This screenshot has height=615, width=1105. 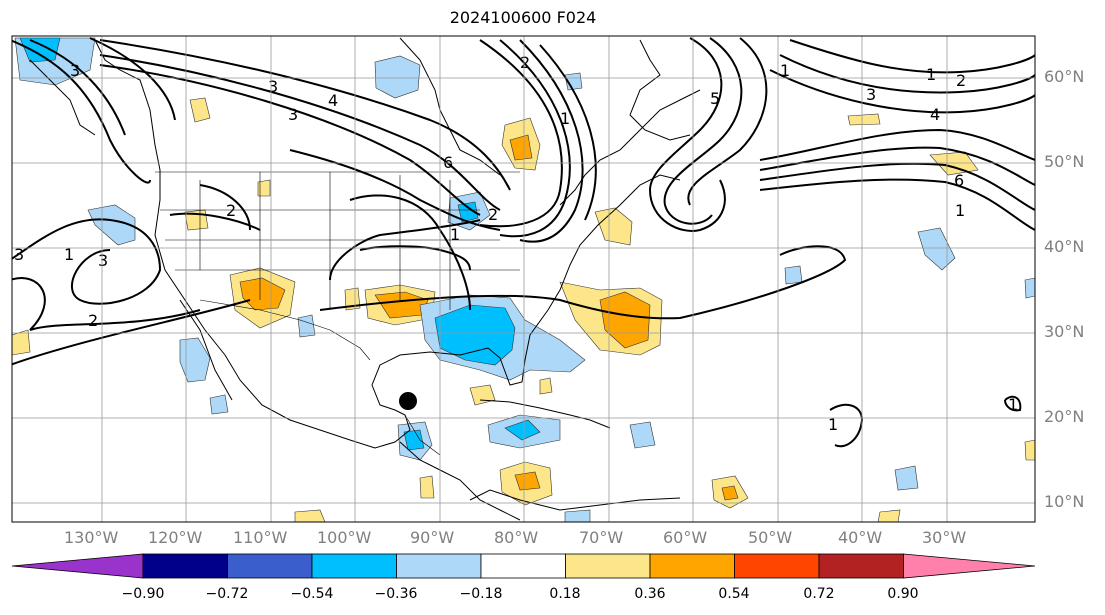 I want to click on lat-label: 30°N, so click(x=1064, y=331).